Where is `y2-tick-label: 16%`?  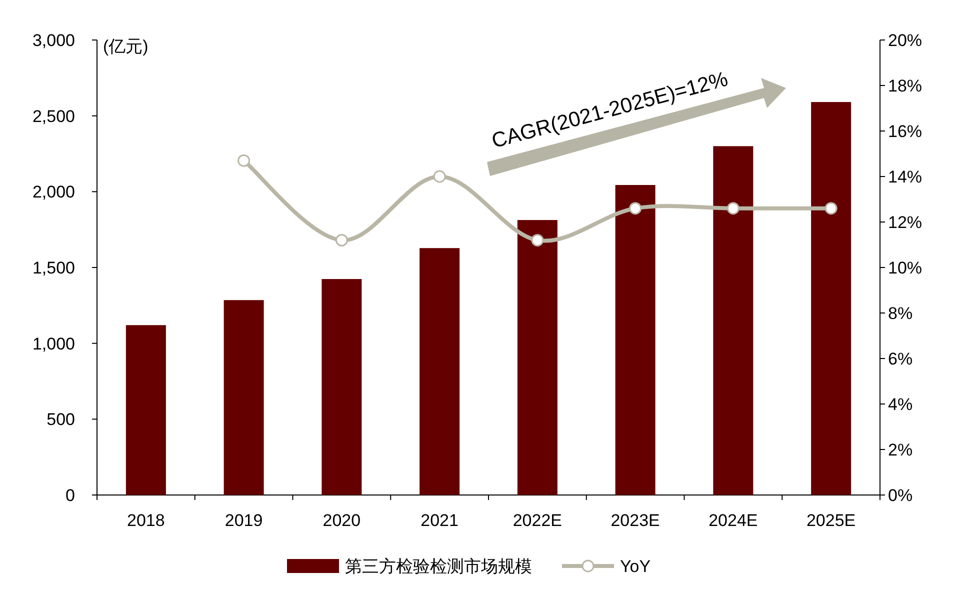 y2-tick-label: 16% is located at coordinates (905, 131).